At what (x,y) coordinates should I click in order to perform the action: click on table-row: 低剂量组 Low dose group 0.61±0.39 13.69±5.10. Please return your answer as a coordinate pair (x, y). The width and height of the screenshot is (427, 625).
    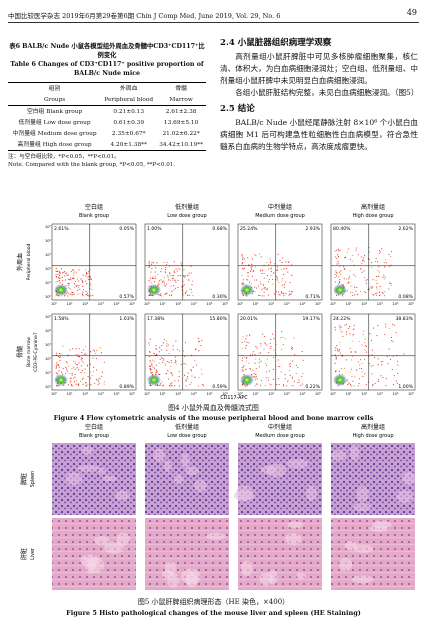
    Looking at the image, I should click on (107, 122).